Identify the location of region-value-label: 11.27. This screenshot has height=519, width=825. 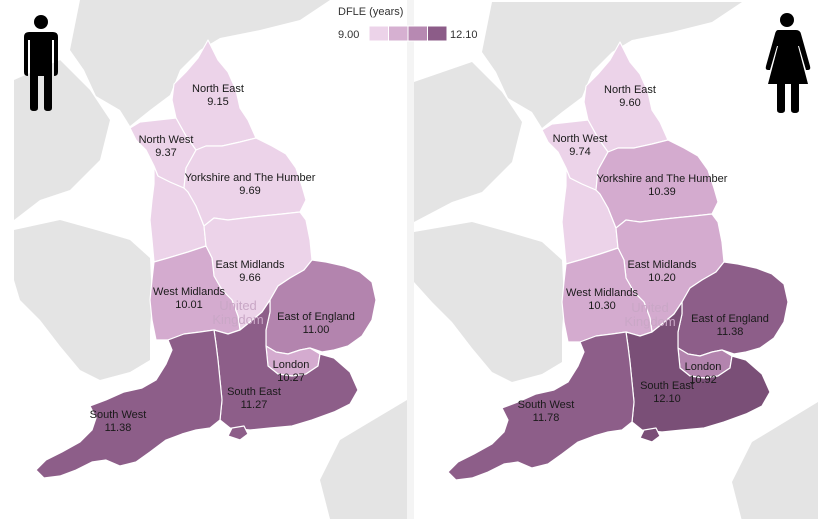
(254, 405).